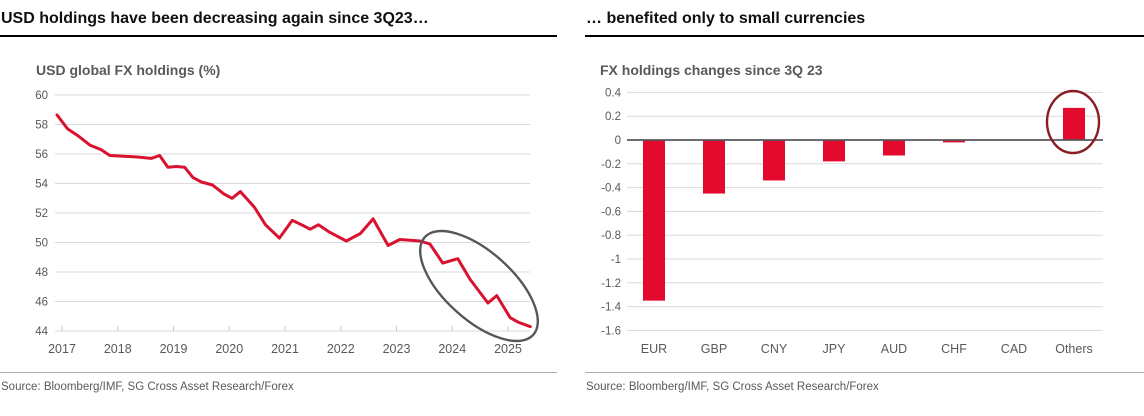 This screenshot has height=416, width=1144. What do you see at coordinates (397, 349) in the screenshot?
I see `x-axis-label: 2023` at bounding box center [397, 349].